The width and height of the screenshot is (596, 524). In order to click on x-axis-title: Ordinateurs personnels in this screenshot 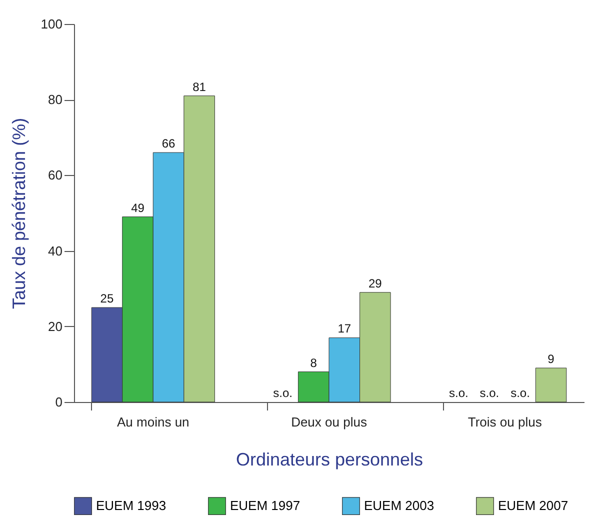, I will do `click(330, 460)`.